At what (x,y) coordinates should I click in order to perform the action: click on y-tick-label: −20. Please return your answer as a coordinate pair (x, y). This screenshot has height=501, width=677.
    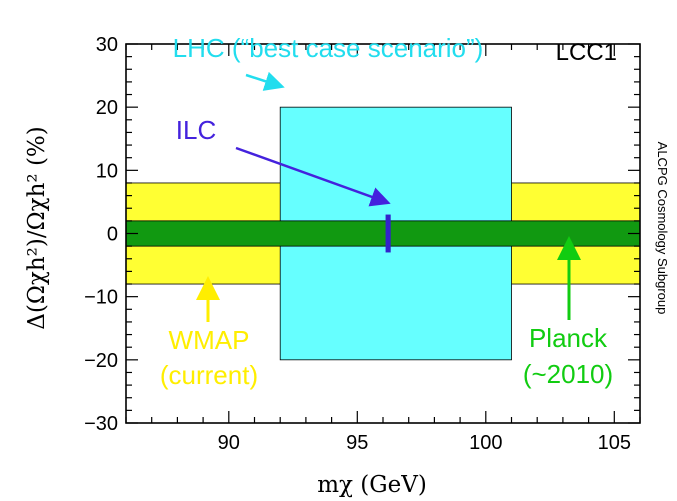
    Looking at the image, I should click on (101, 361).